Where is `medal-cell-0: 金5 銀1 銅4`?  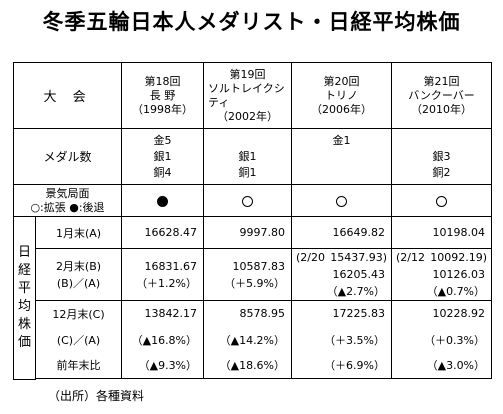 medal-cell-0: 金5 銀1 銅4 is located at coordinates (163, 156).